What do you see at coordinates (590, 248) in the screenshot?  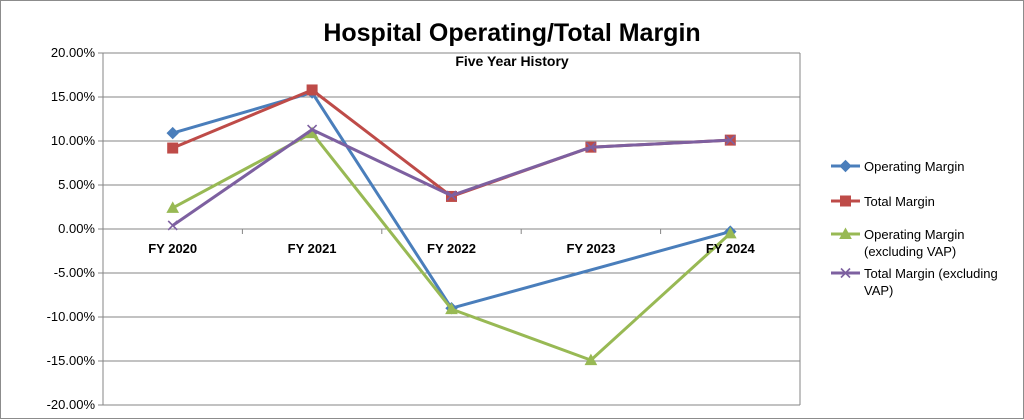 I see `x-tick-label: FY 2023` at bounding box center [590, 248].